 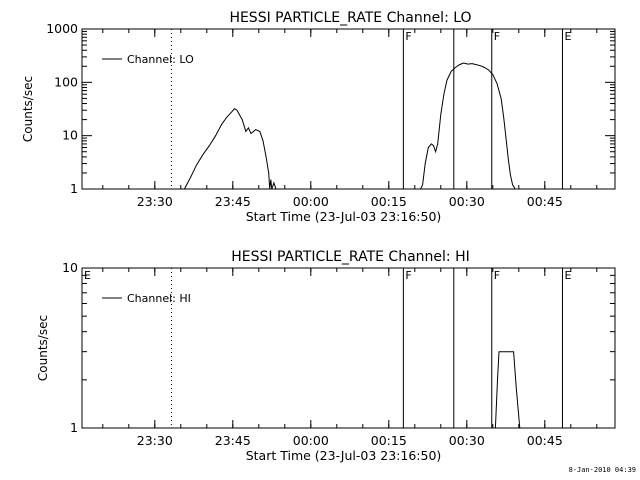 What do you see at coordinates (159, 298) in the screenshot?
I see `legend-label: Channel: HI` at bounding box center [159, 298].